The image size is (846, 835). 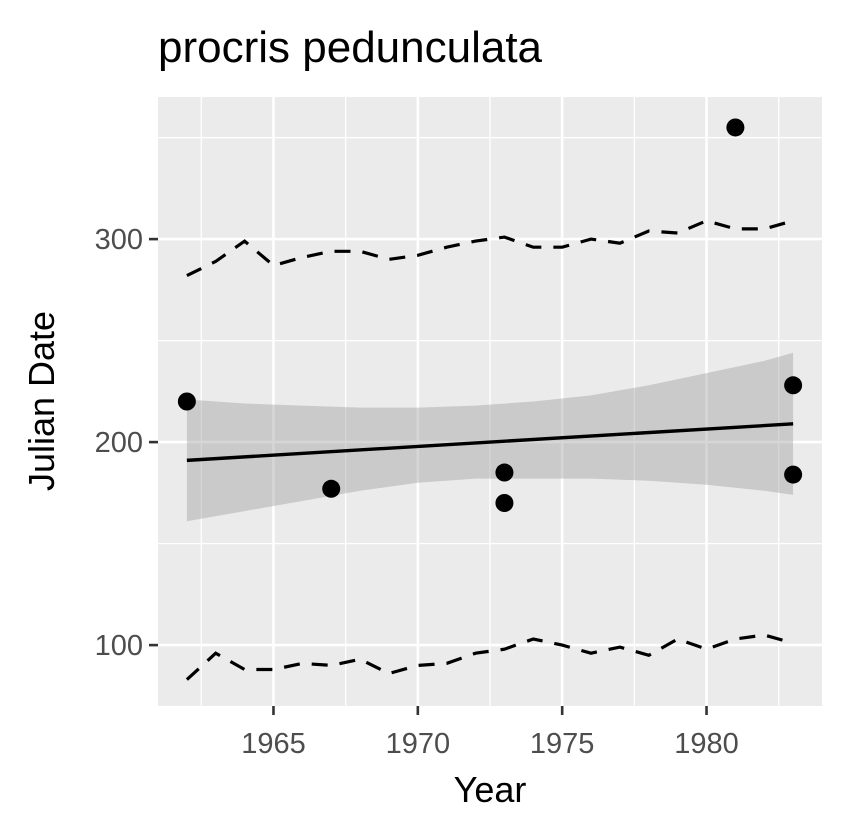 I want to click on lower-quantile-line, so click(x=489, y=657).